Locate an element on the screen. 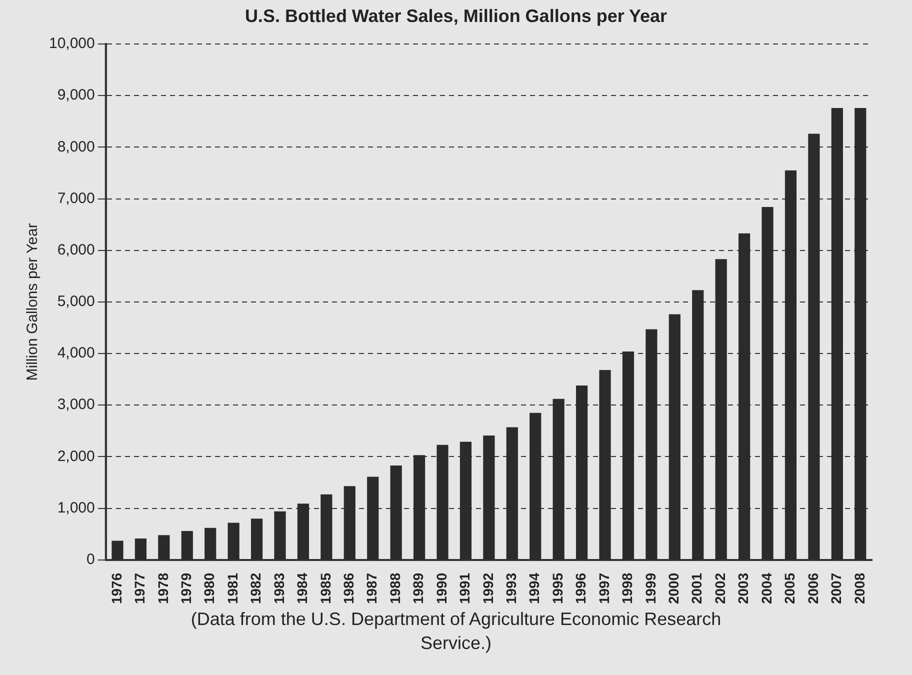 The height and width of the screenshot is (675, 912). x-tick-label: 2000 is located at coordinates (674, 588).